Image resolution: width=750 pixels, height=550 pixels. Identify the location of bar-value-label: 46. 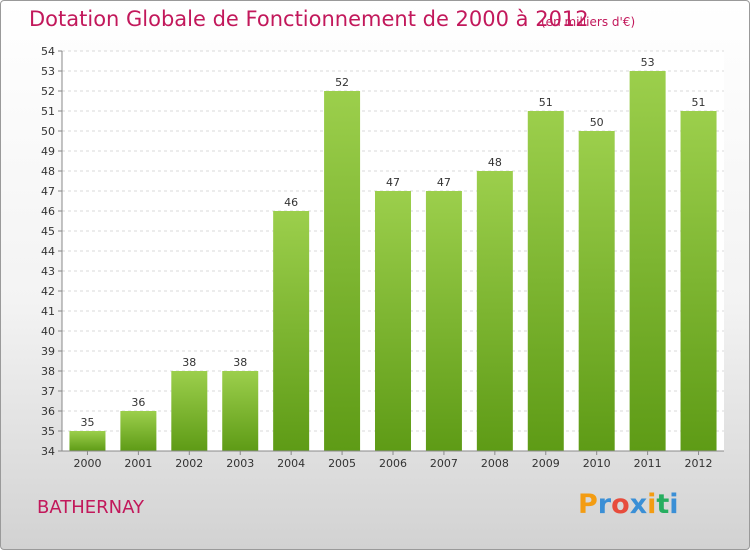
(291, 202).